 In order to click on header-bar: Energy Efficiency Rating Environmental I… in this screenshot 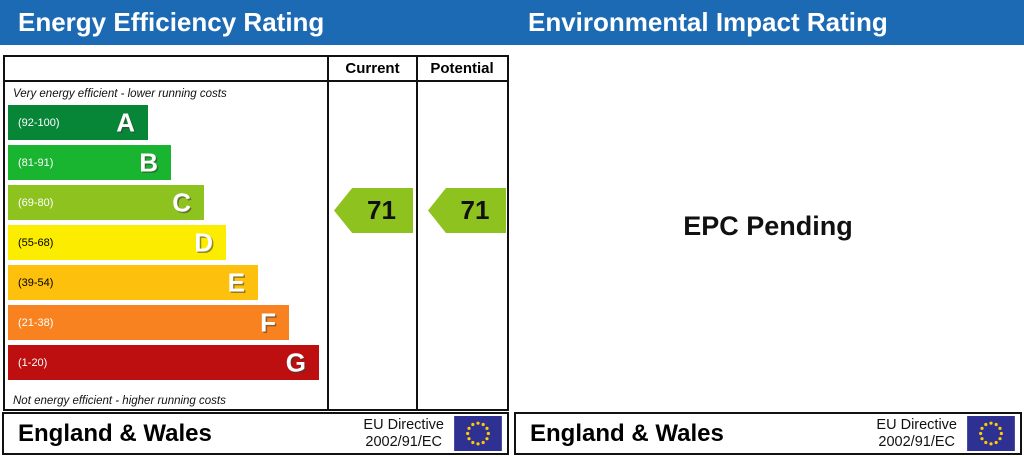, I will do `click(512, 22)`.